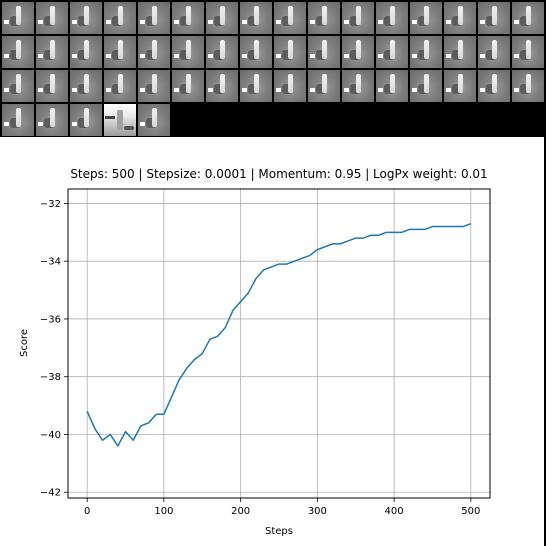 The height and width of the screenshot is (546, 546). I want to click on y-tick-label: −38, so click(50, 377).